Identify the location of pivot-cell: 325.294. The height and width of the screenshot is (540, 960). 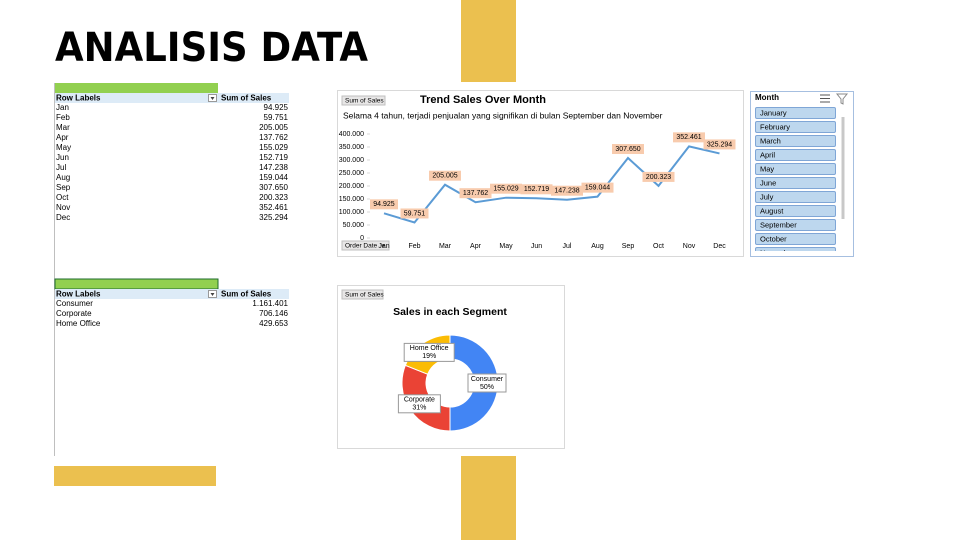
(273, 217).